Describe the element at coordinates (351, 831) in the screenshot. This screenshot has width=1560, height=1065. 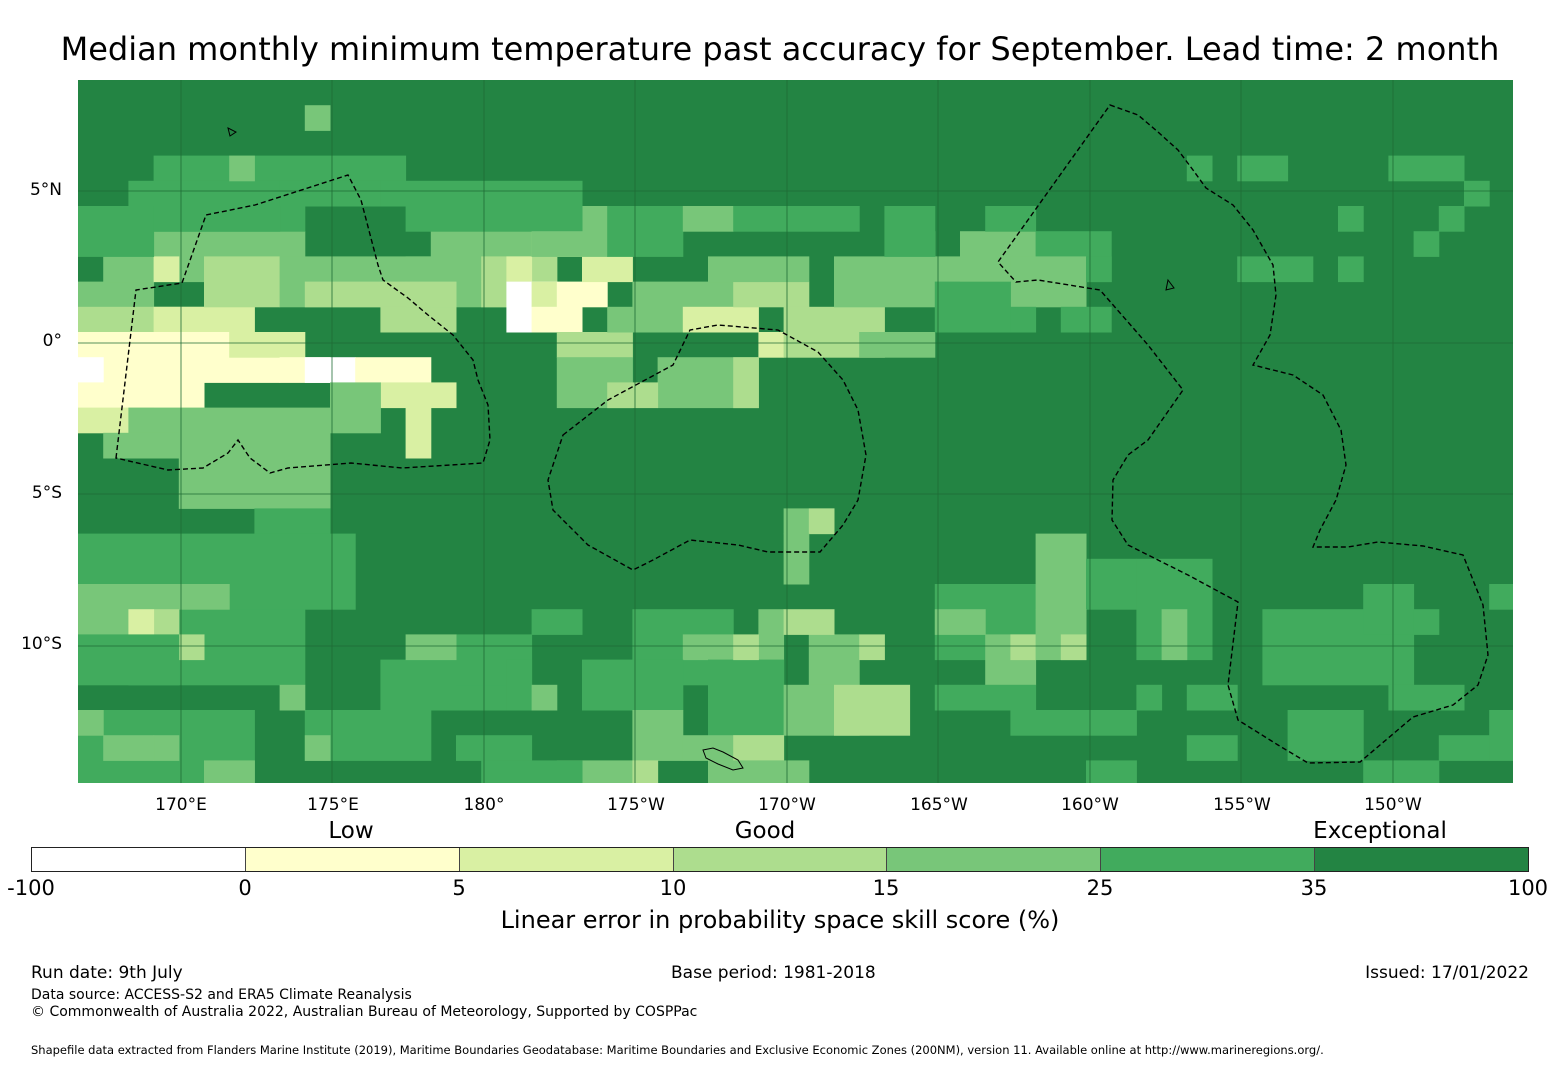
I see `category-low: Low` at that location.